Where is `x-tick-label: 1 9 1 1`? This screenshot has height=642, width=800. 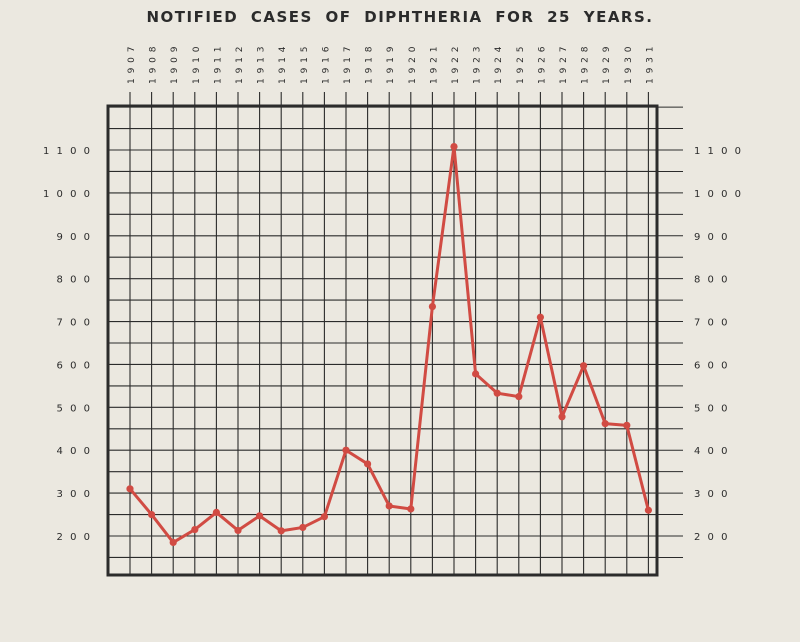 x-tick-label: 1 9 1 1 is located at coordinates (218, 65).